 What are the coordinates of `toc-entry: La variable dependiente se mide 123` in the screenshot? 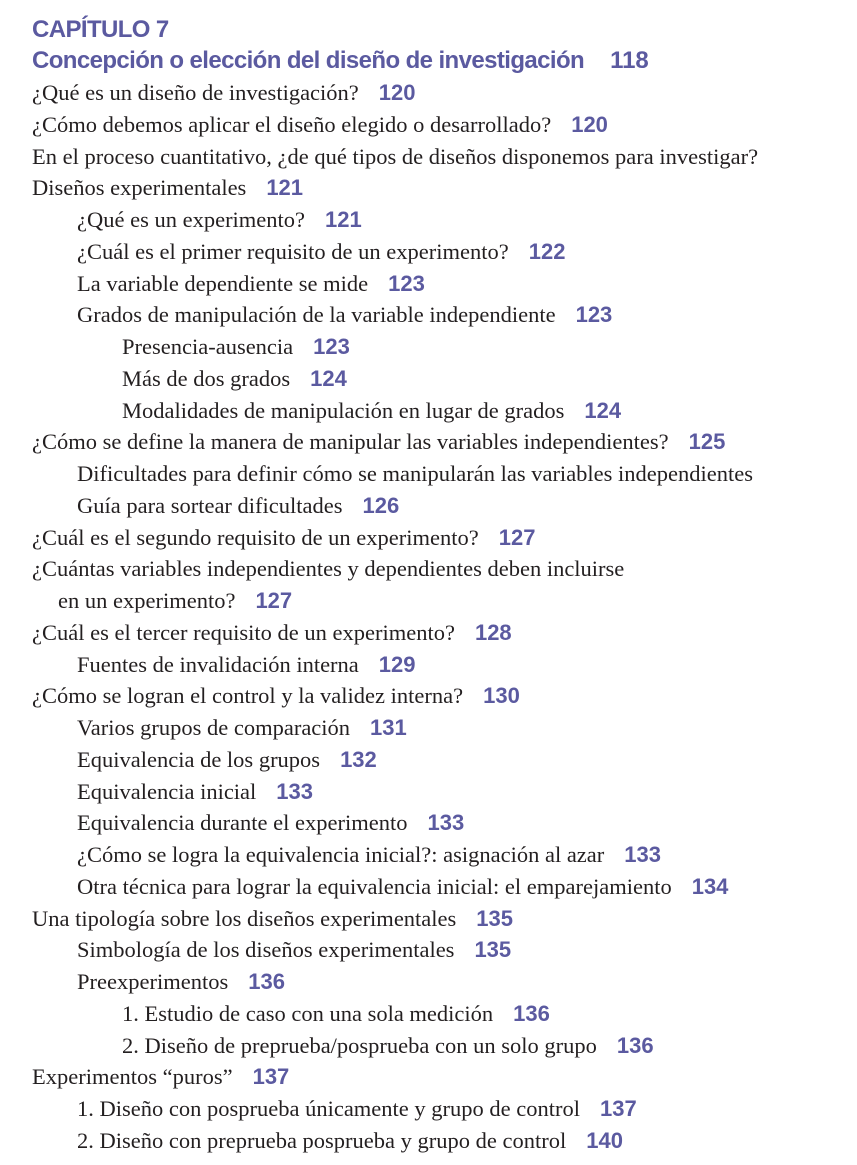 It's located at (251, 284).